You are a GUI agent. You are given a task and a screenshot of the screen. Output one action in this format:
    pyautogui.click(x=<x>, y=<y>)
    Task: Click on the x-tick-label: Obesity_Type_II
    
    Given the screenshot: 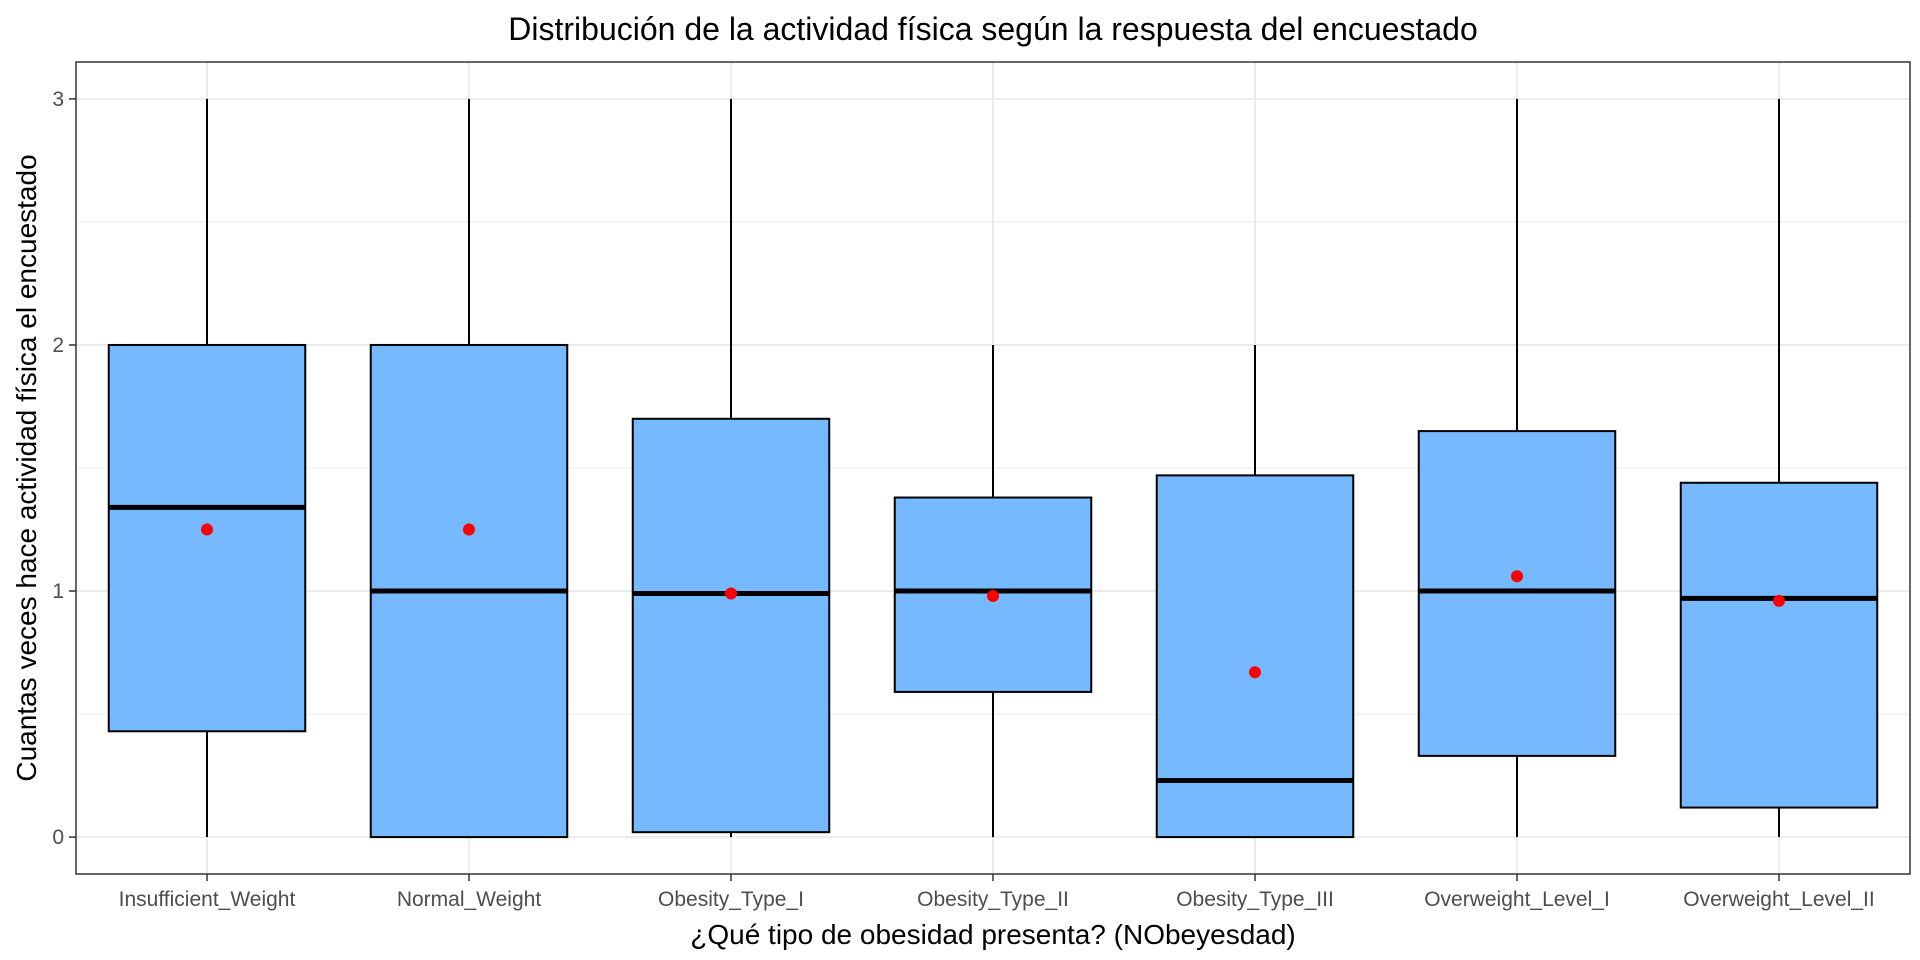 What is the action you would take?
    pyautogui.click(x=993, y=899)
    